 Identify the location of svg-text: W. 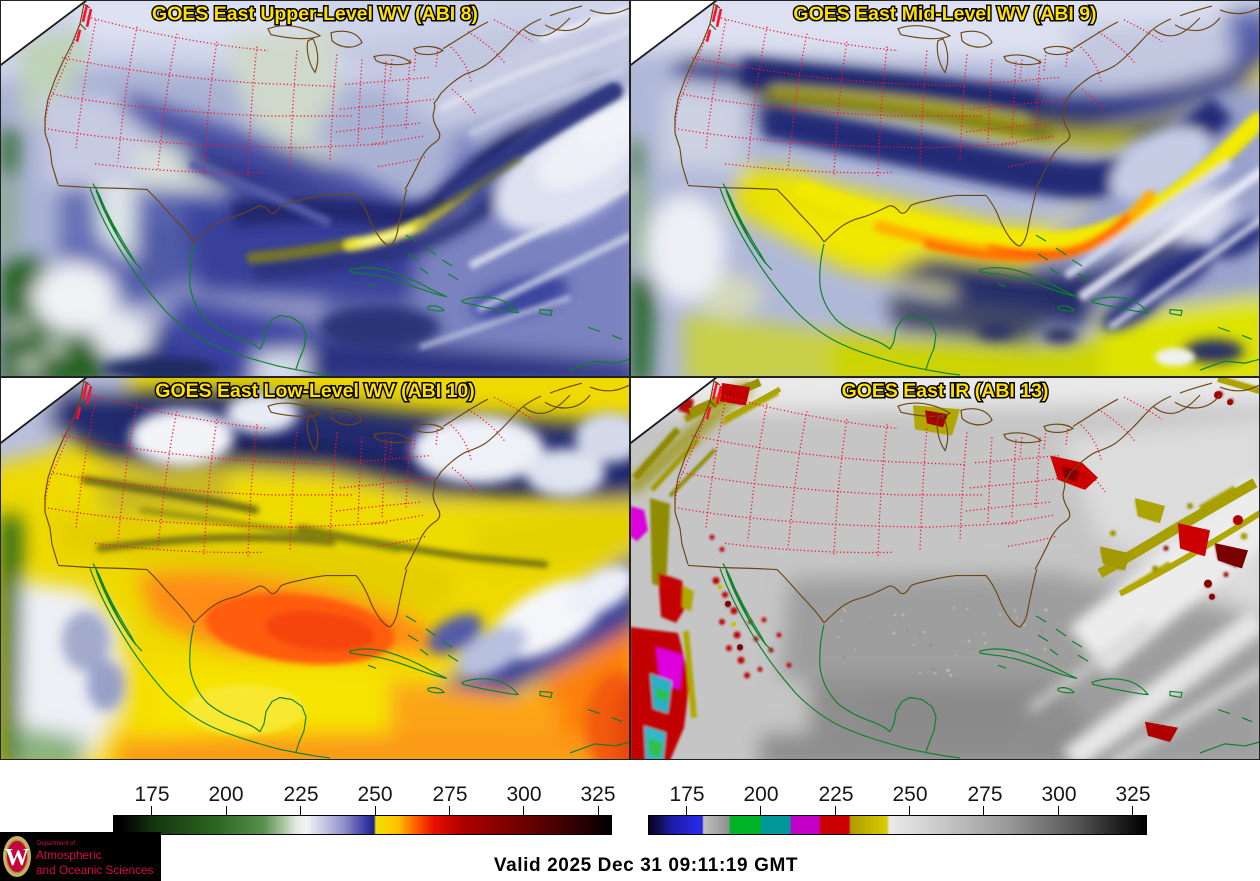
(17, 858).